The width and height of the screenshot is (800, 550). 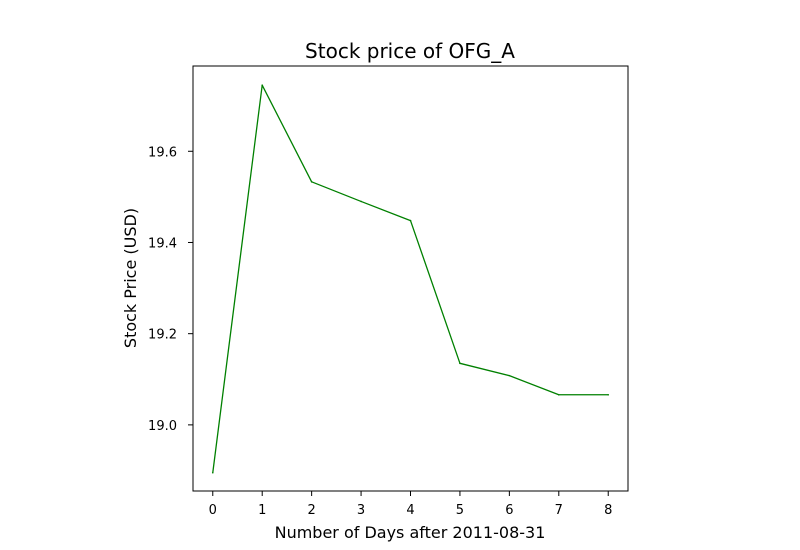 What do you see at coordinates (162, 426) in the screenshot?
I see `y-tick-label: 19.0` at bounding box center [162, 426].